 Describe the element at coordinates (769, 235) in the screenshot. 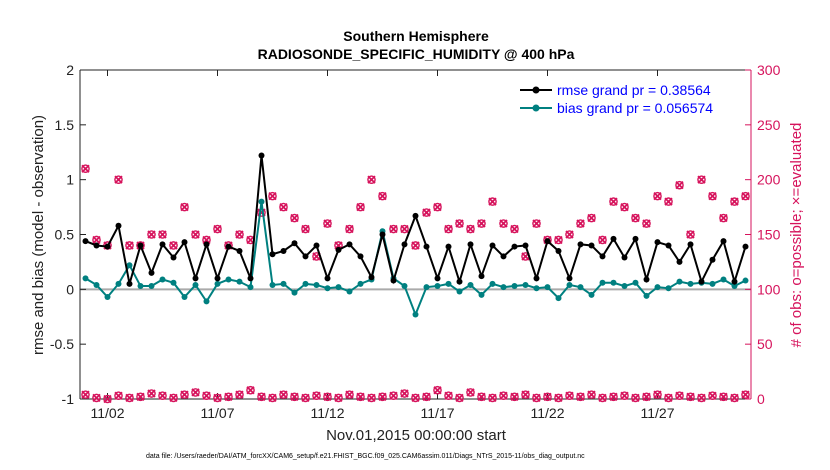

I see `y-tick-label-right: 150` at that location.